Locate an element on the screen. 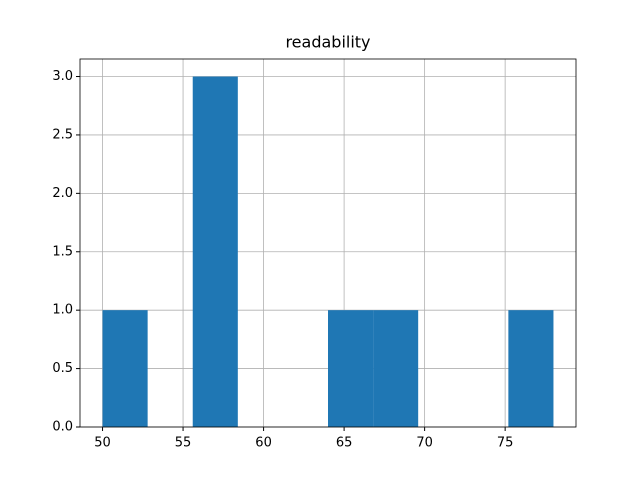 Image resolution: width=640 pixels, height=480 pixels. y-tick-label: 0.0 is located at coordinates (62, 427).